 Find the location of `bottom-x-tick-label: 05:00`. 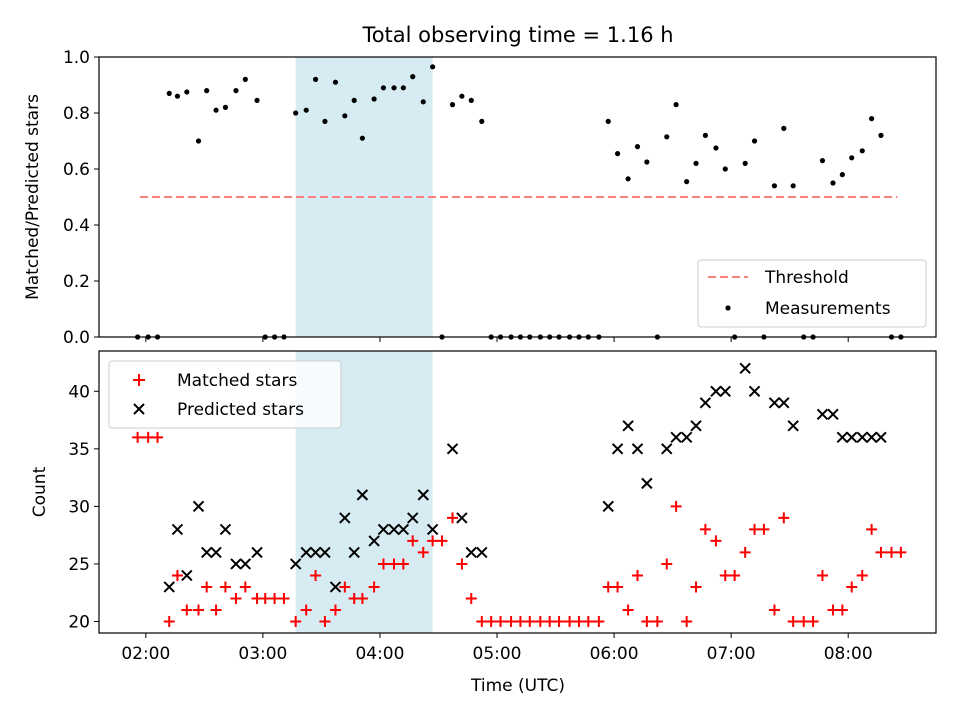

bottom-x-tick-label: 05:00 is located at coordinates (497, 654).